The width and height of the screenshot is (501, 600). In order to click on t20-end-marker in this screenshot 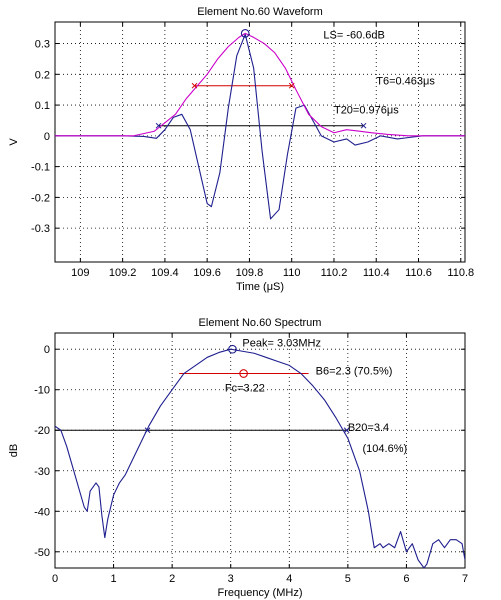, I will do `click(363, 125)`.